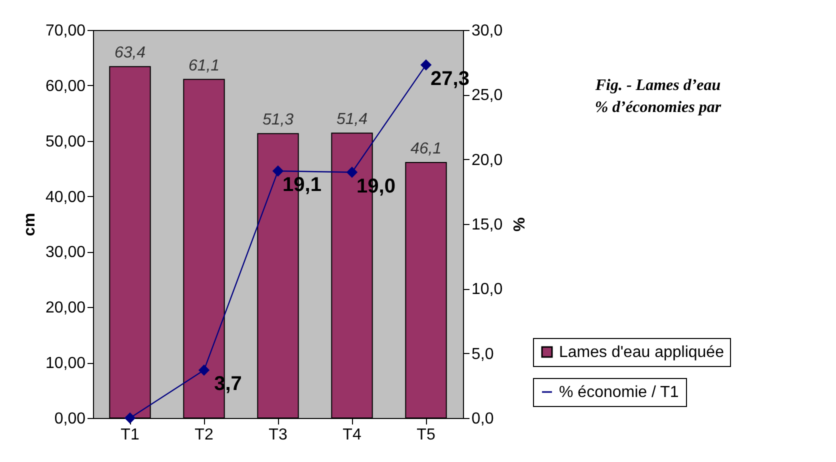  Describe the element at coordinates (352, 119) in the screenshot. I see `data-label: 51,4` at that location.